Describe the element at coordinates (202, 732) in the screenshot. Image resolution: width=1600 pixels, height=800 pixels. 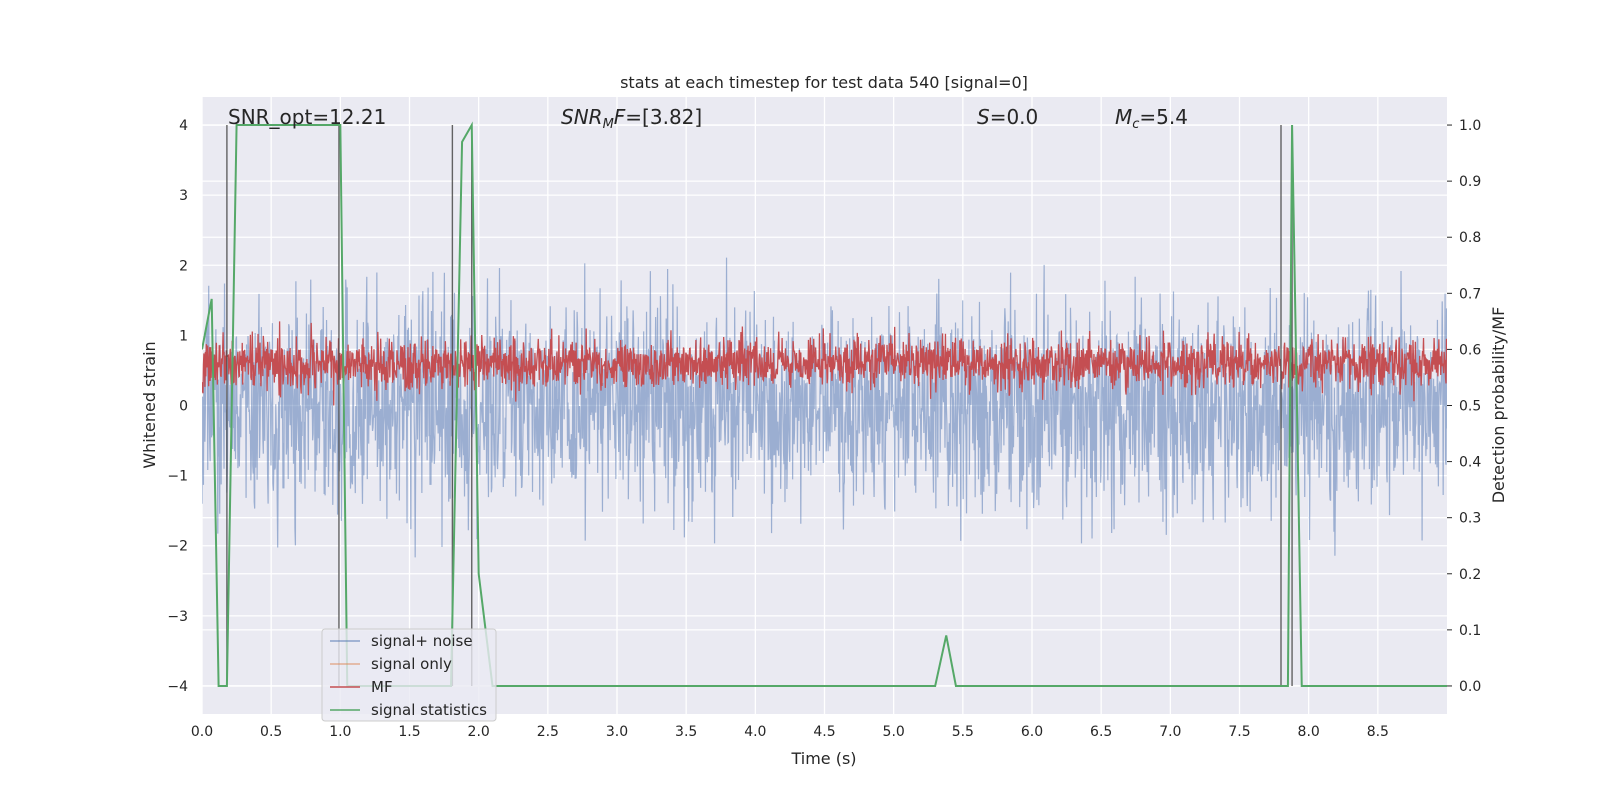
I see `x-tick-label: 0.0` at that location.